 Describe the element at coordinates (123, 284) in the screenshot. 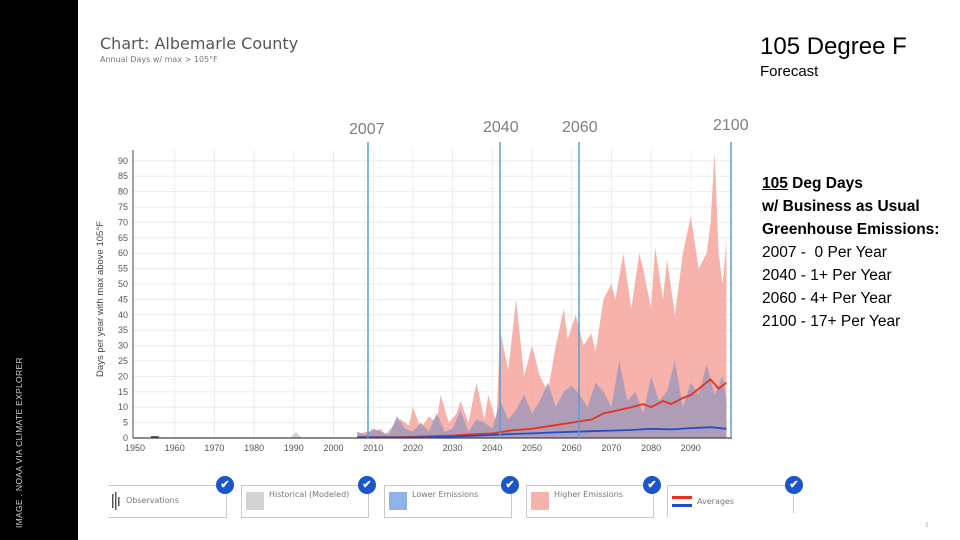

I see `y-tick-label: 50` at that location.